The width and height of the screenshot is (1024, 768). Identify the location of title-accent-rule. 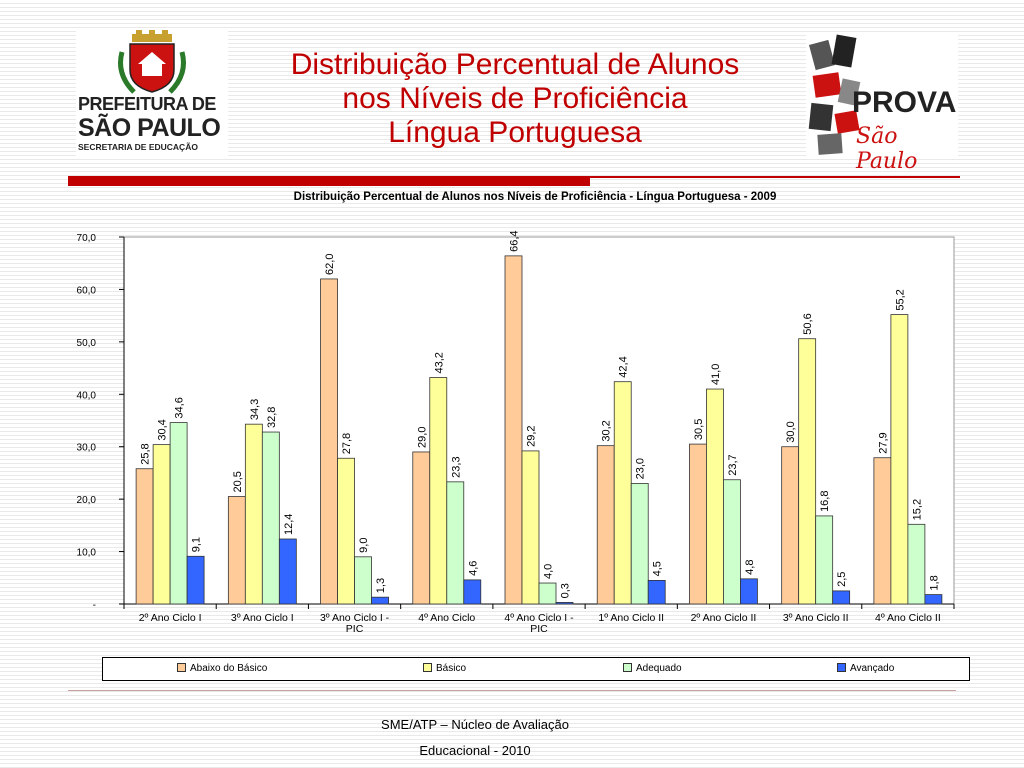
(775, 177).